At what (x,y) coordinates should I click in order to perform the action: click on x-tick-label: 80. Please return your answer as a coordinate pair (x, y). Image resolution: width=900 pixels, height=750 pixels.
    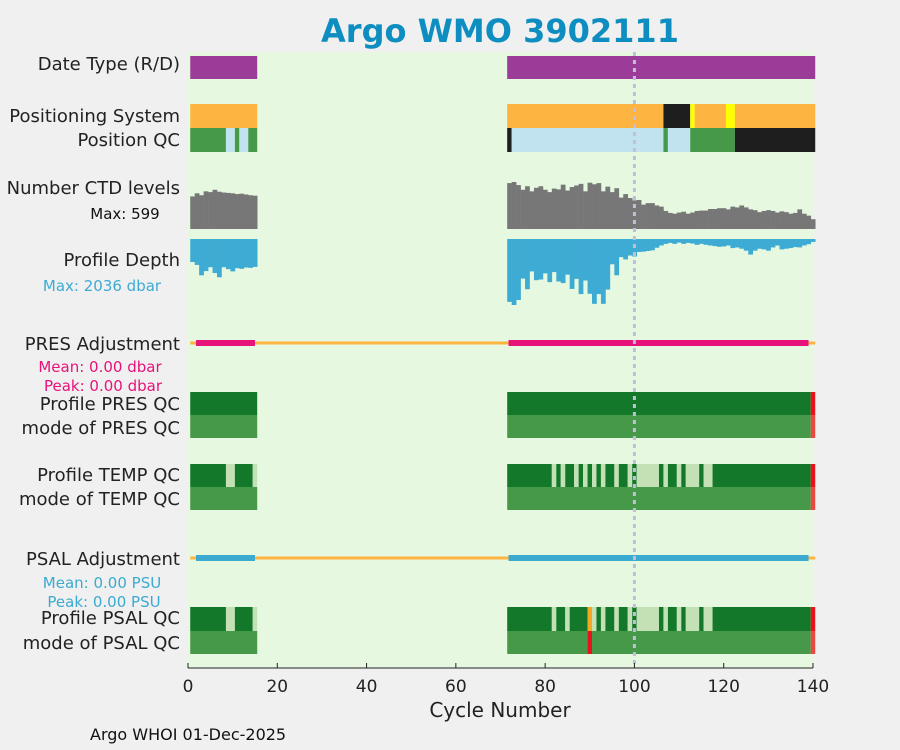
    Looking at the image, I should click on (545, 687).